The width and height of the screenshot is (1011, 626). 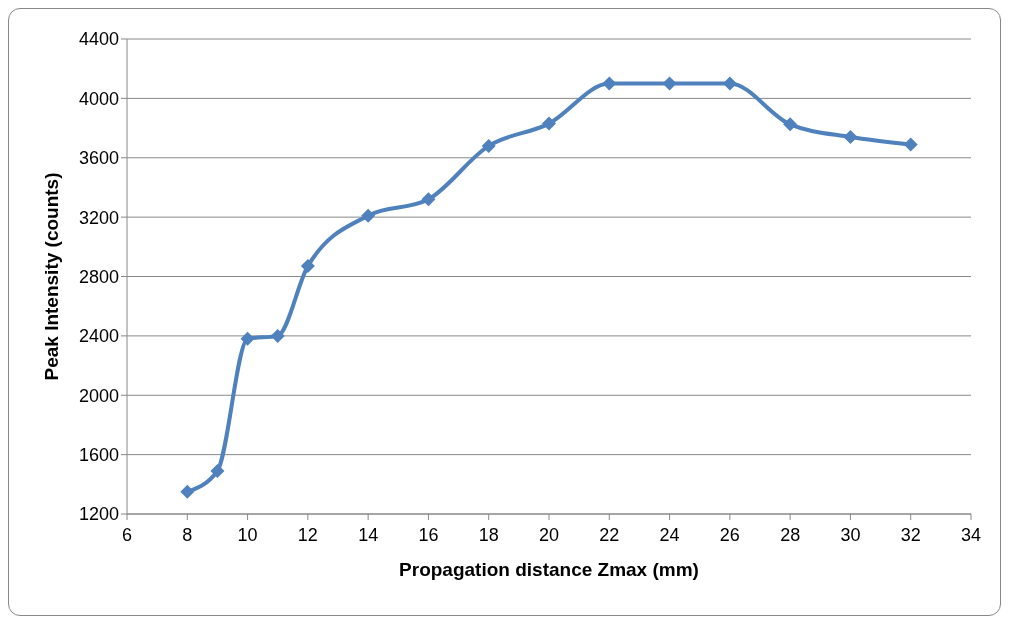 What do you see at coordinates (127, 534) in the screenshot?
I see `x-tick-label: 6` at bounding box center [127, 534].